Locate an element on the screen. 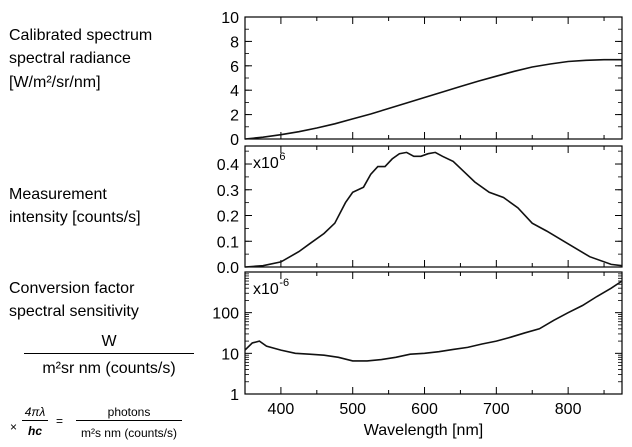 The height and width of the screenshot is (447, 632). panel2-label-line1: Measurement is located at coordinates (58, 194).